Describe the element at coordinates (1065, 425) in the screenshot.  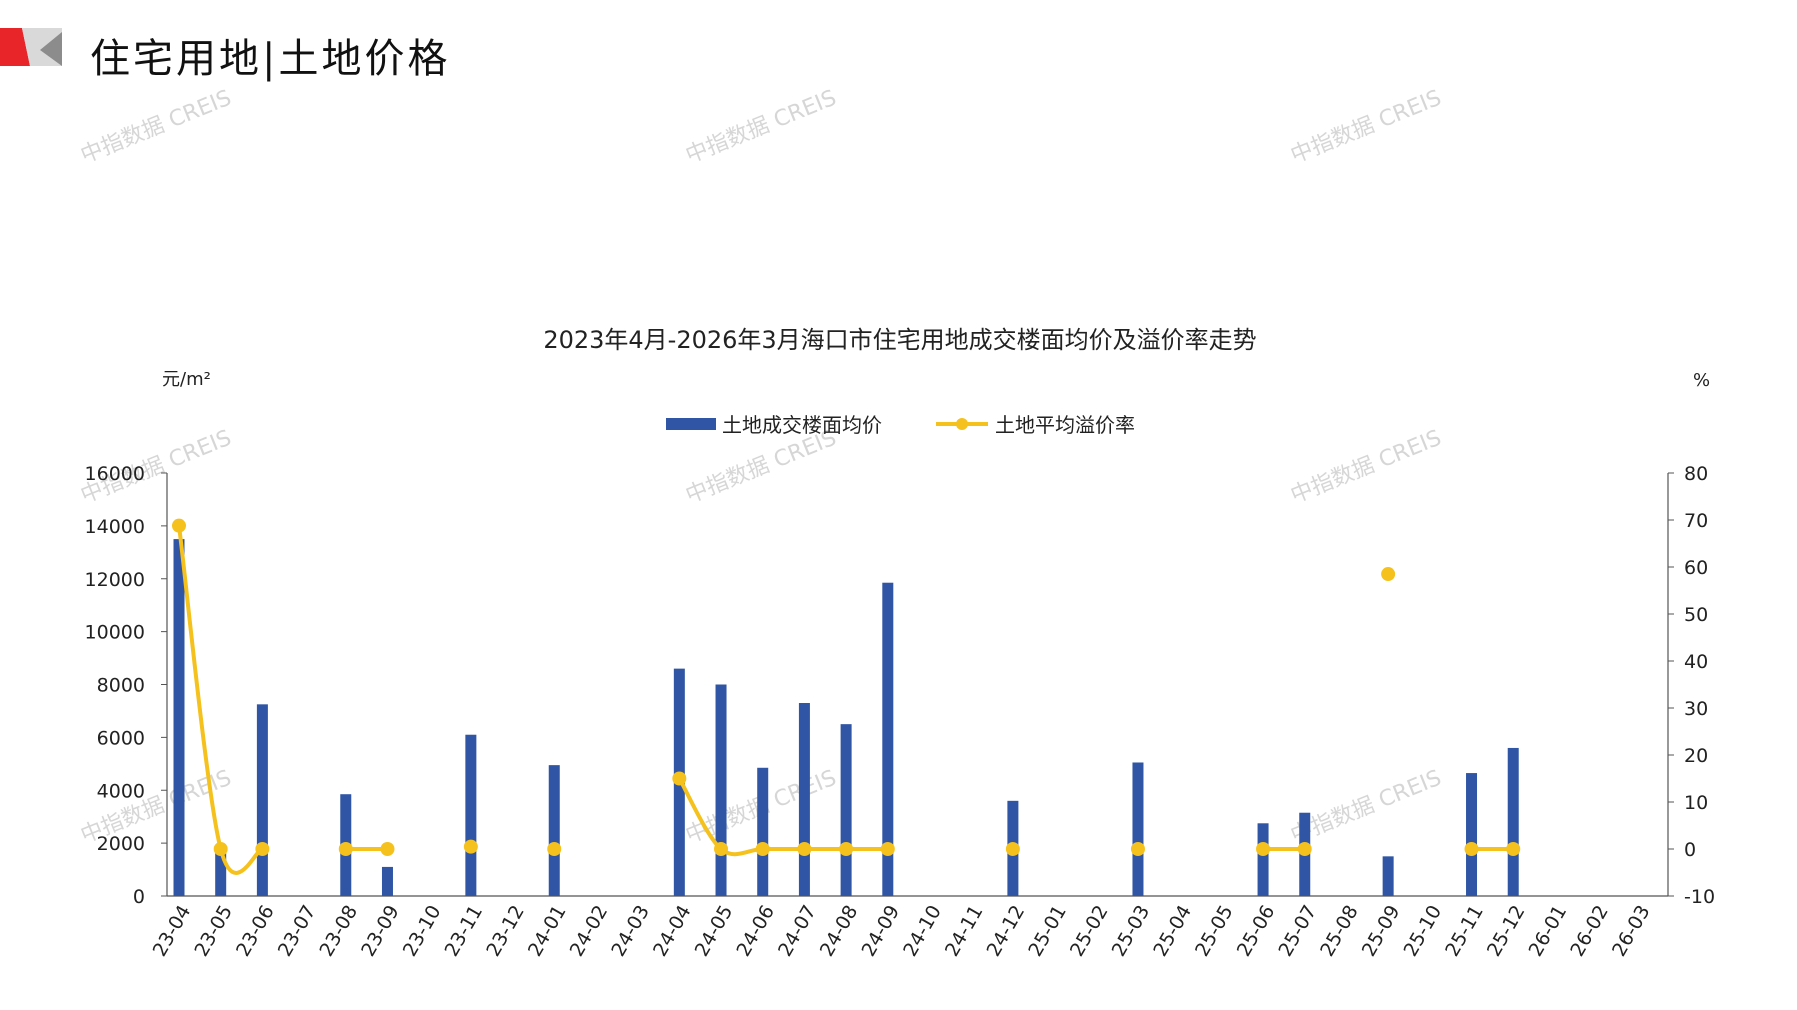
I see `legend-line-label: 土地平均溢价率` at that location.